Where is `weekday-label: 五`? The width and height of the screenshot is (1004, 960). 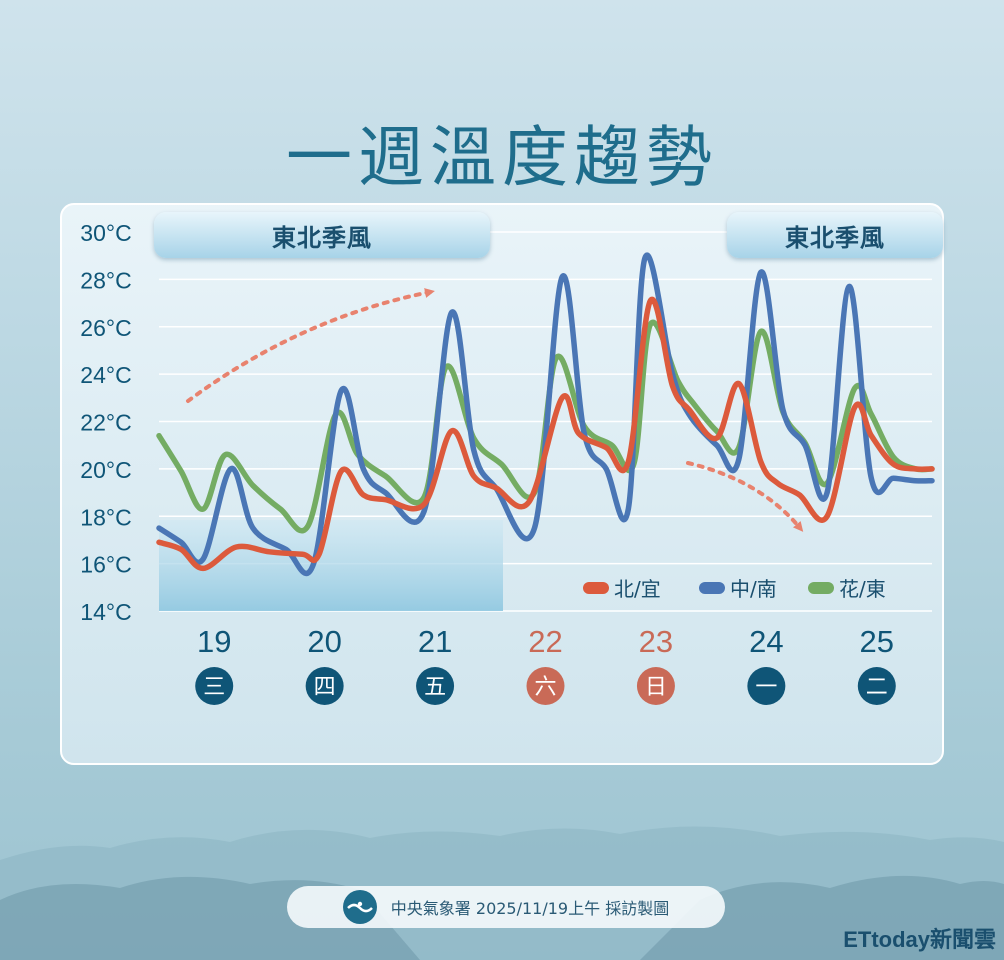 weekday-label: 五 is located at coordinates (435, 687).